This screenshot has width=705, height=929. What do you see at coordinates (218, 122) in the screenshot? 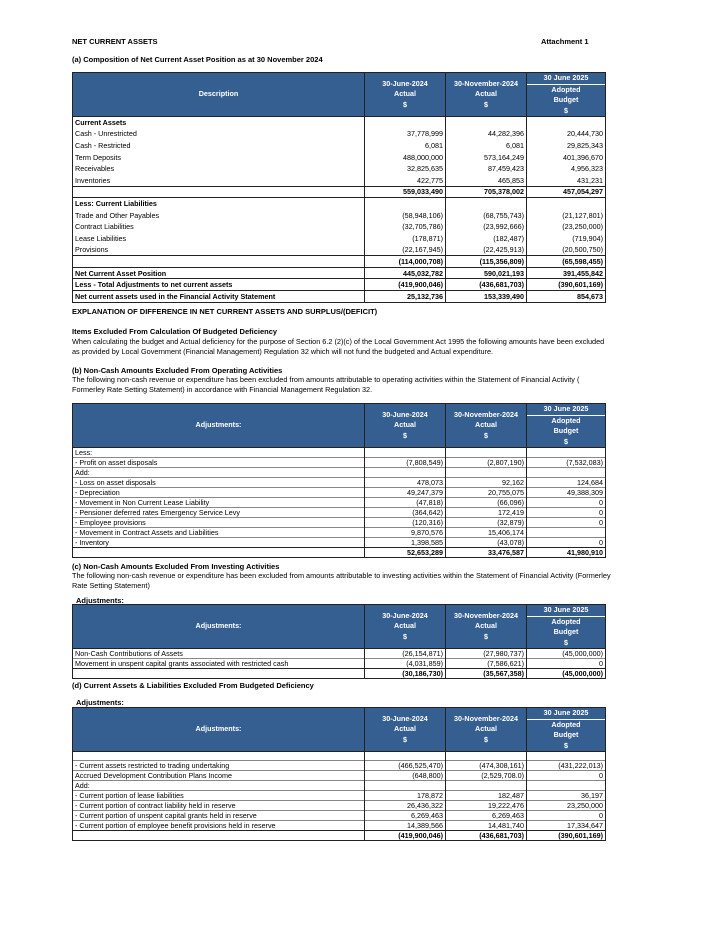
I see `row-label: Current Assets` at bounding box center [218, 122].